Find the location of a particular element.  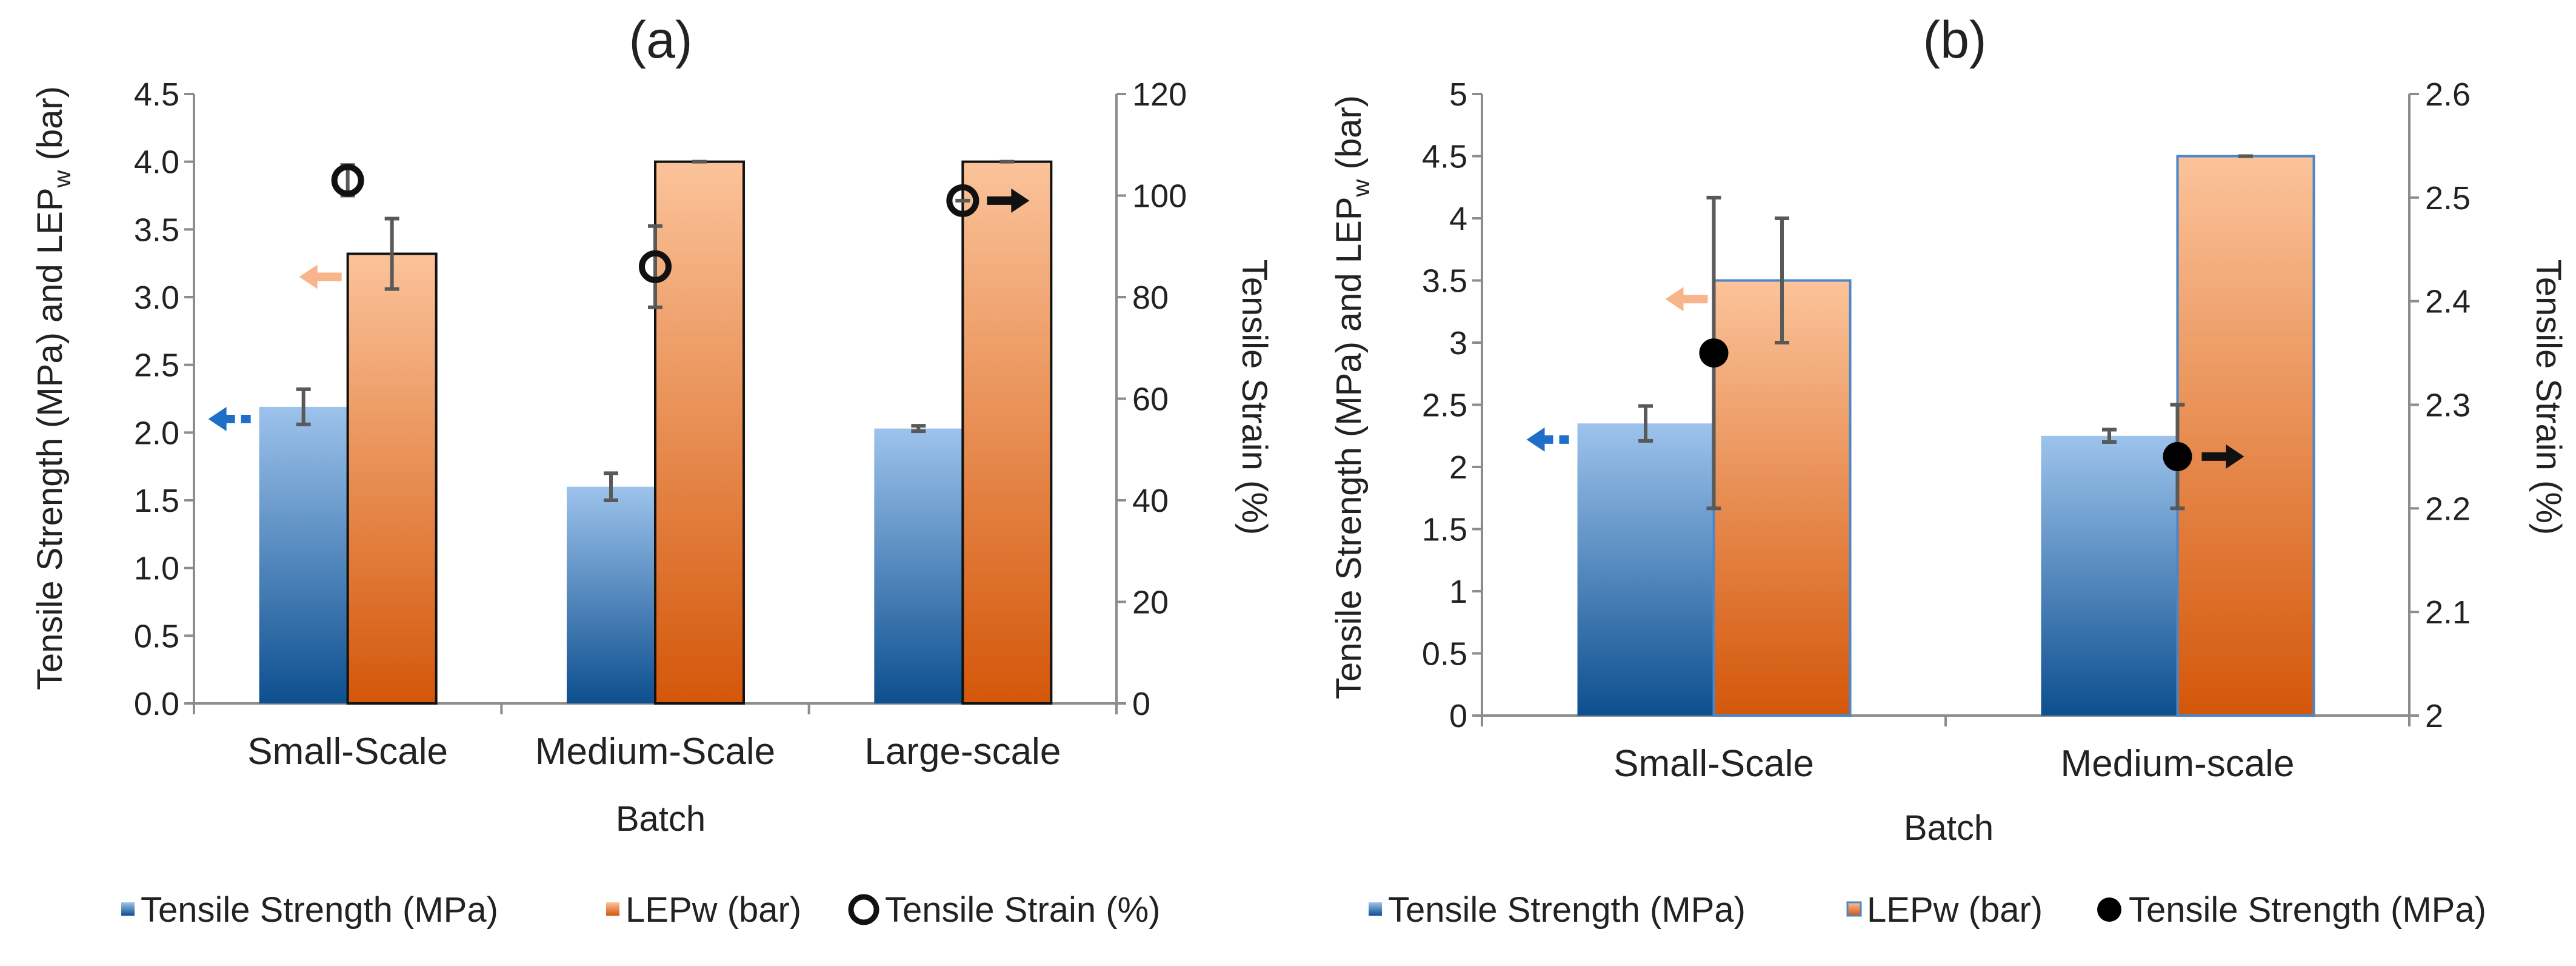

panel-b-right-tick-label: 2 is located at coordinates (2434, 716).